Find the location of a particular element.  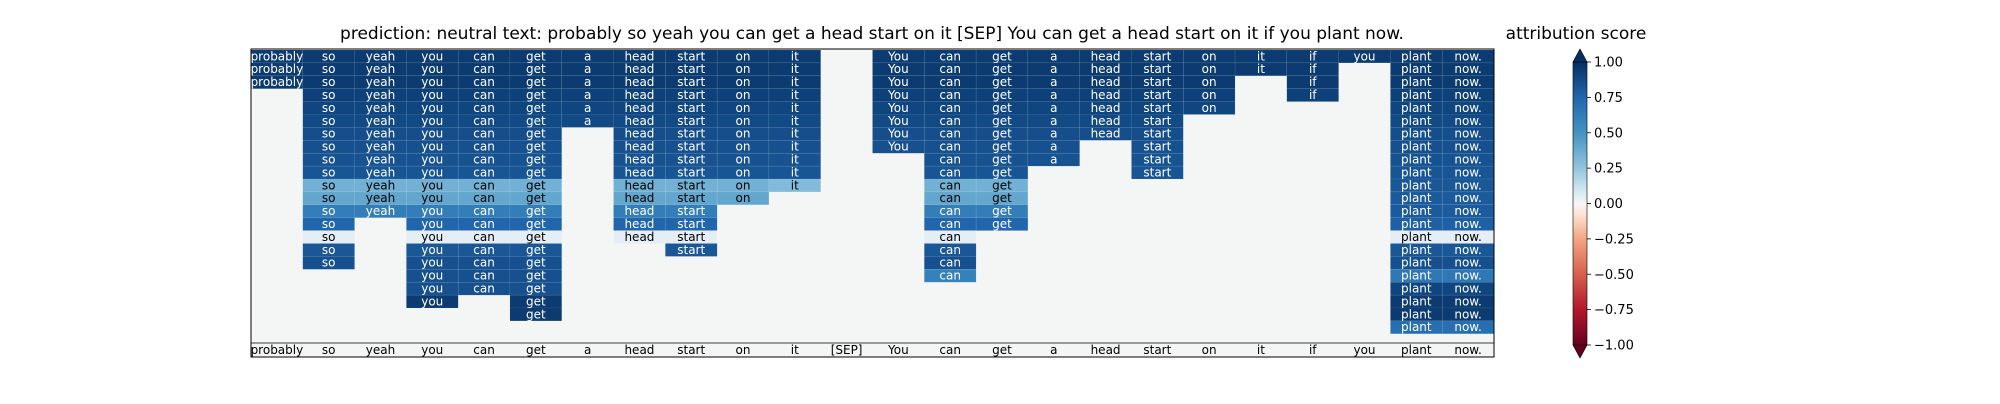

token-tick-label: now. is located at coordinates (1467, 350).